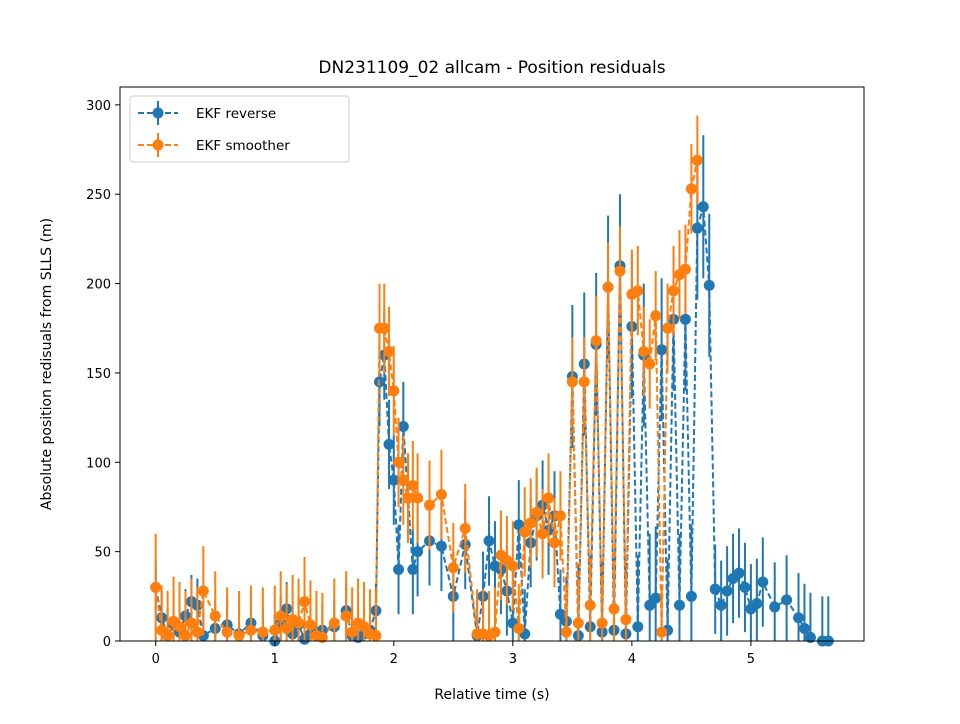 This screenshot has height=724, width=960. Describe the element at coordinates (214, 145) in the screenshot. I see `legend-entry-ekf-smoother: EKF smoother` at that location.